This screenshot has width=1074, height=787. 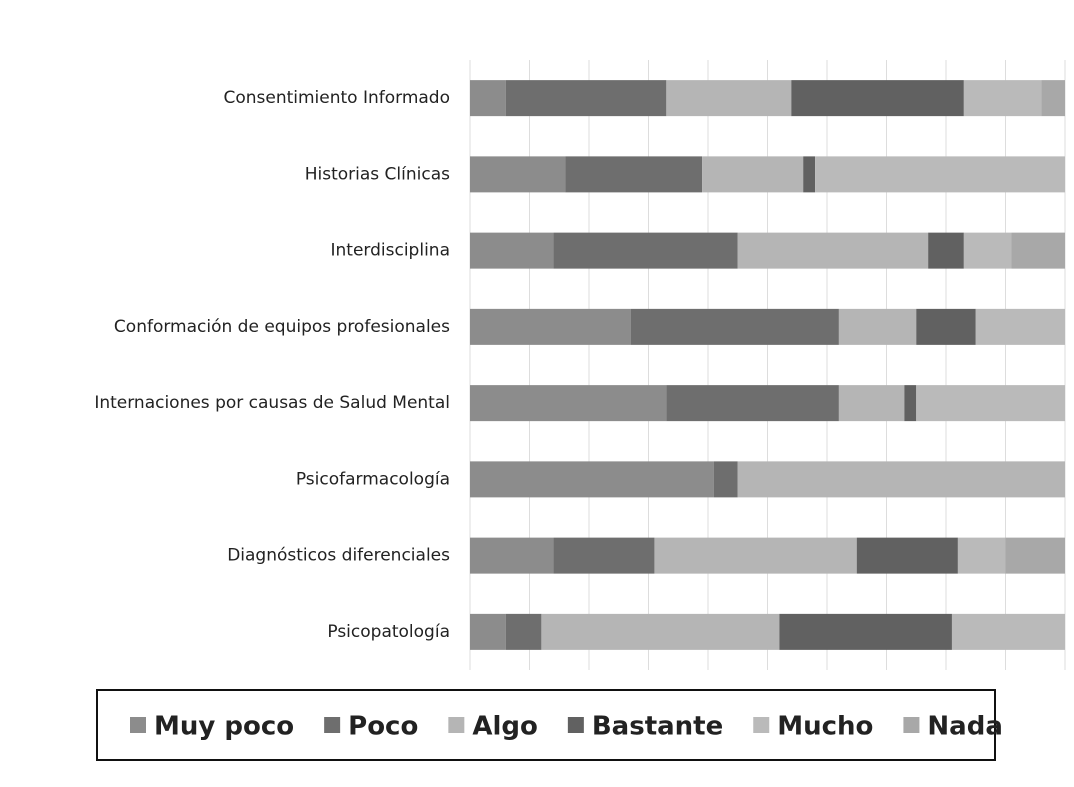 I want to click on legend: Muy poco Poco Algo Bastante Mucho Nada, so click(x=549, y=725).